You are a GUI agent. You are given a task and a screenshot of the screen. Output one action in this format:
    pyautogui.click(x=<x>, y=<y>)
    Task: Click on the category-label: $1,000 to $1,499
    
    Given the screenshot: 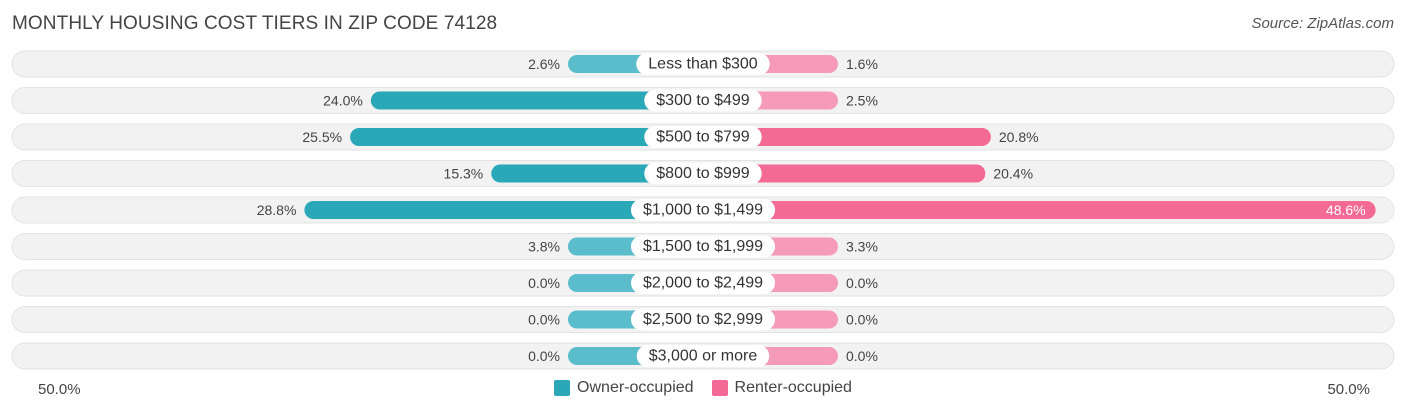 What is the action you would take?
    pyautogui.click(x=703, y=210)
    